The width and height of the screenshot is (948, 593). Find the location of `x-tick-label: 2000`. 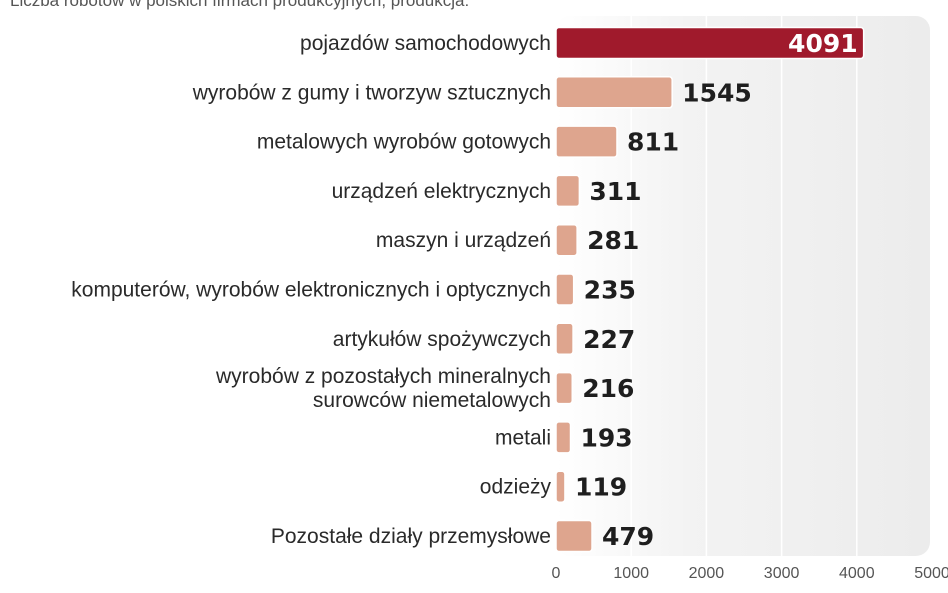

x-tick-label: 2000 is located at coordinates (707, 573).